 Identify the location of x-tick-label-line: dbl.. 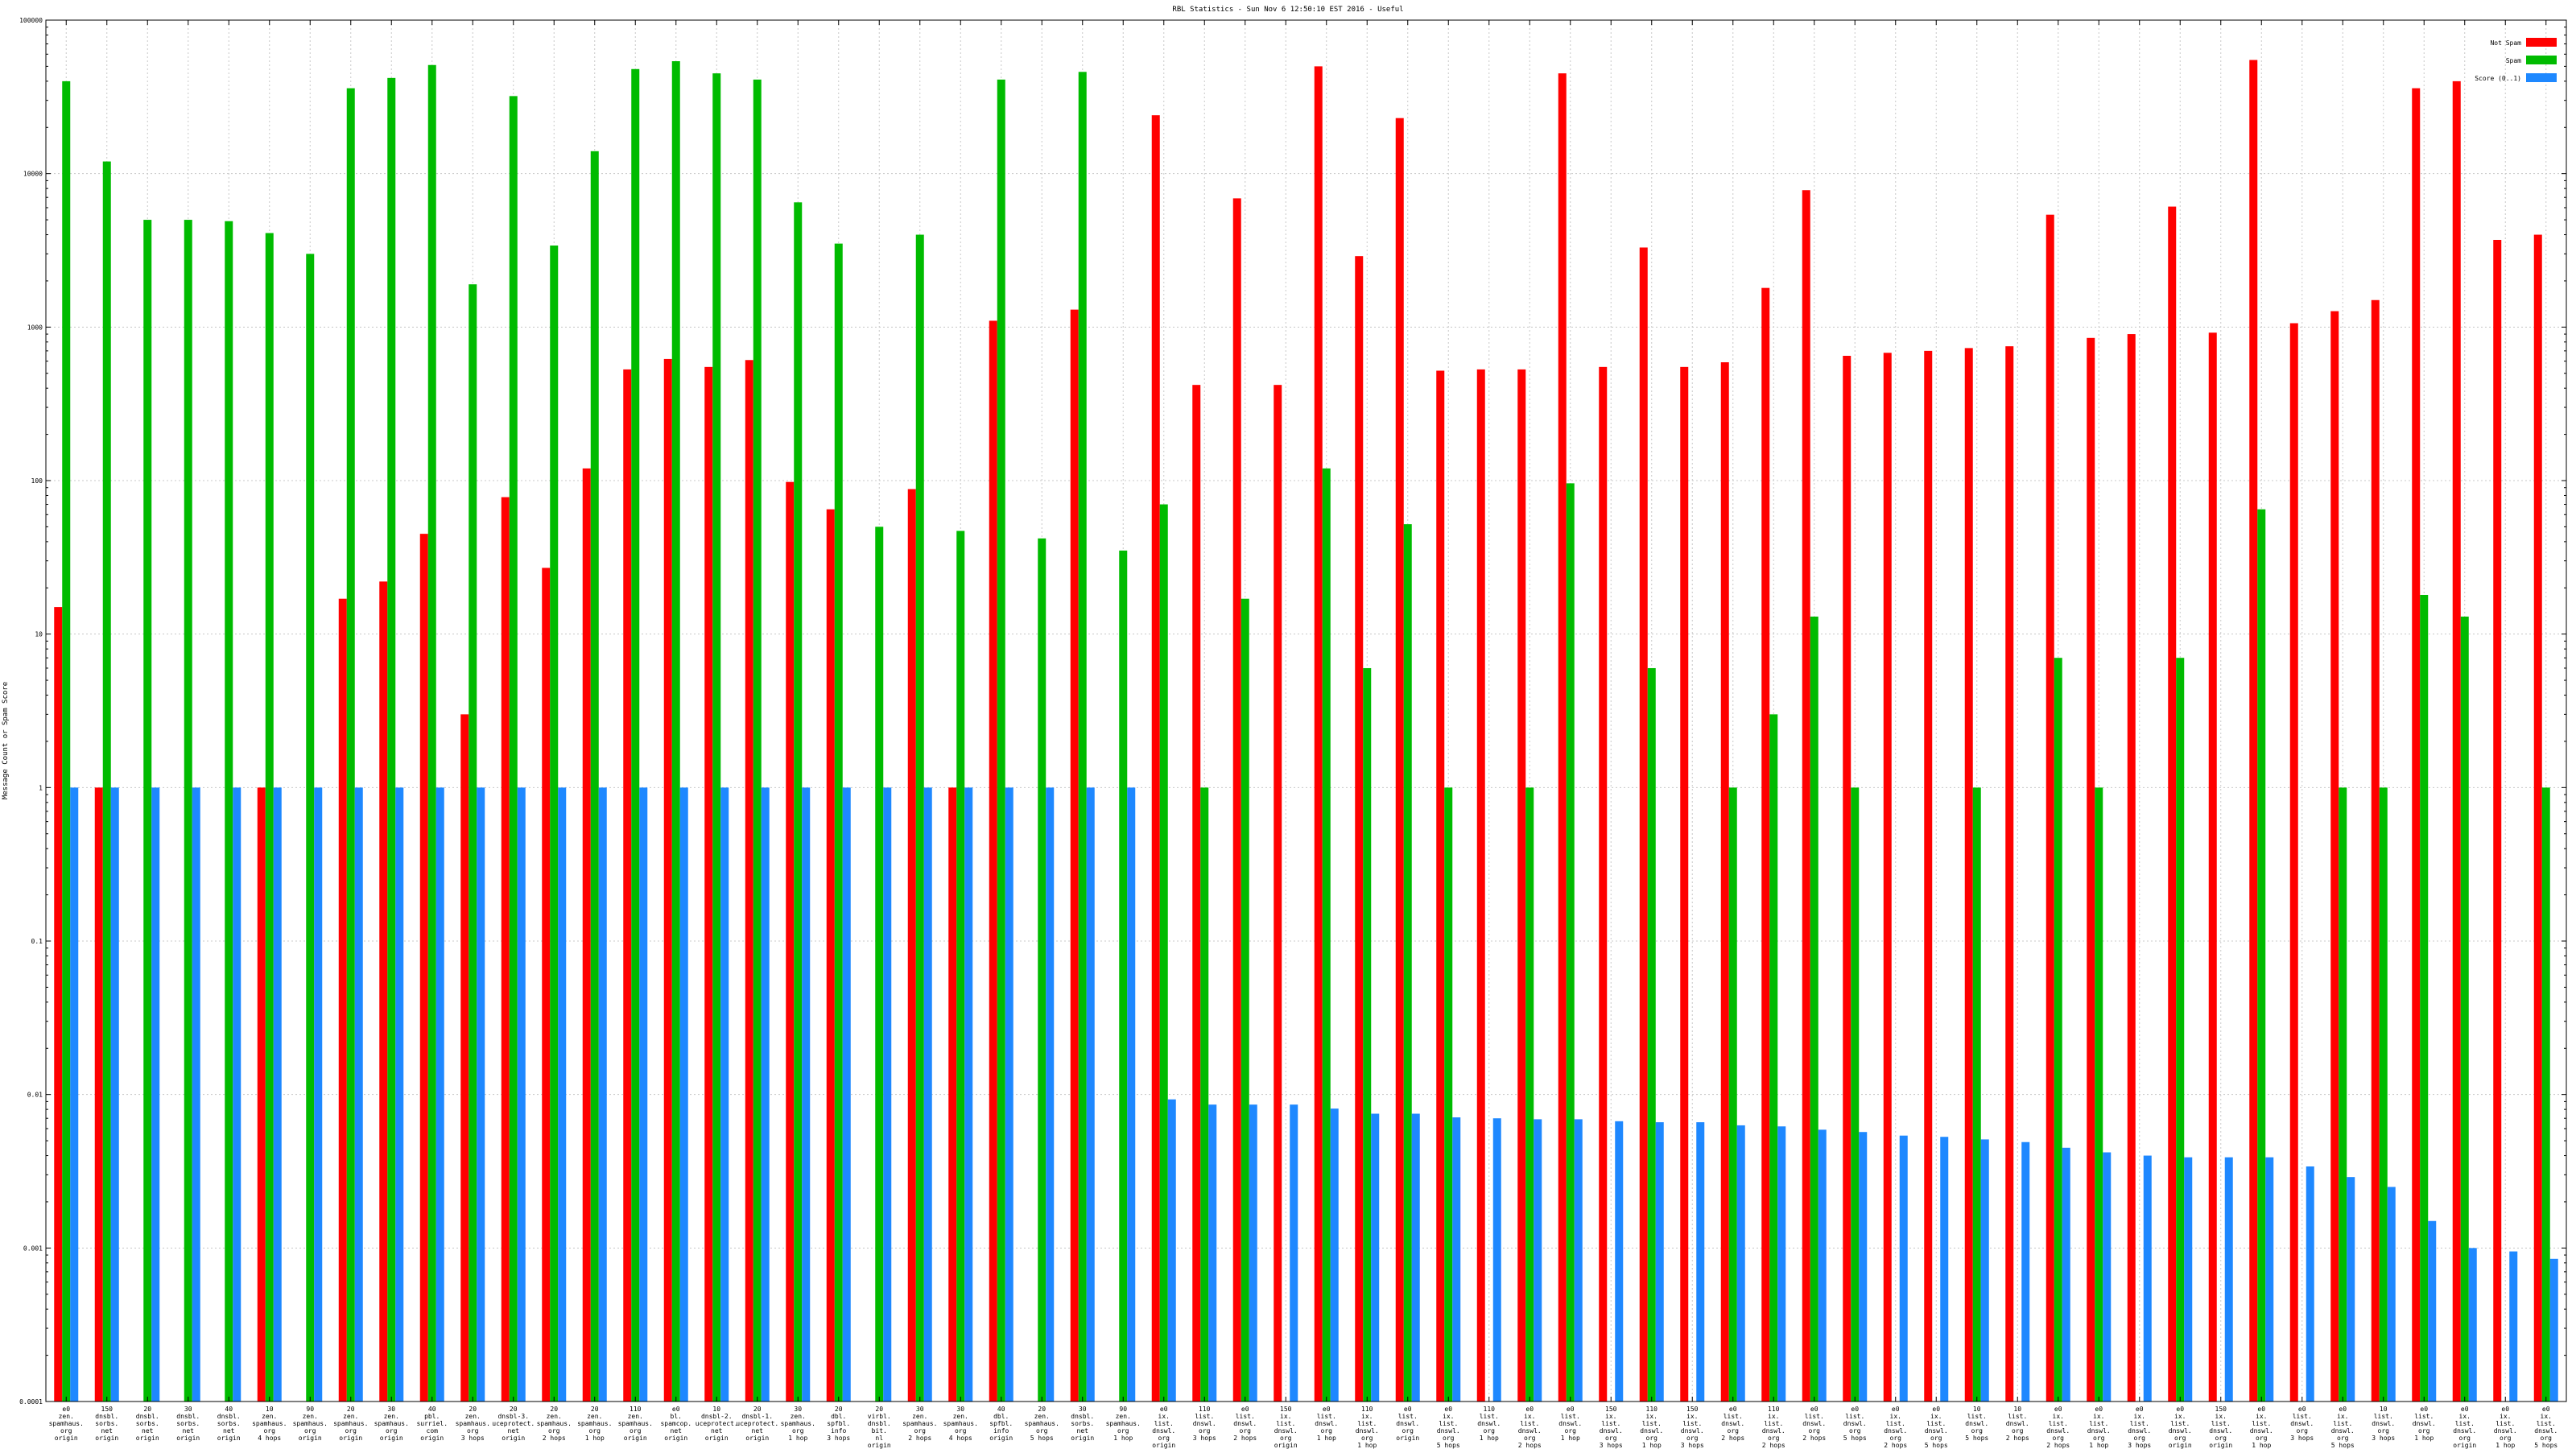
(838, 1416).